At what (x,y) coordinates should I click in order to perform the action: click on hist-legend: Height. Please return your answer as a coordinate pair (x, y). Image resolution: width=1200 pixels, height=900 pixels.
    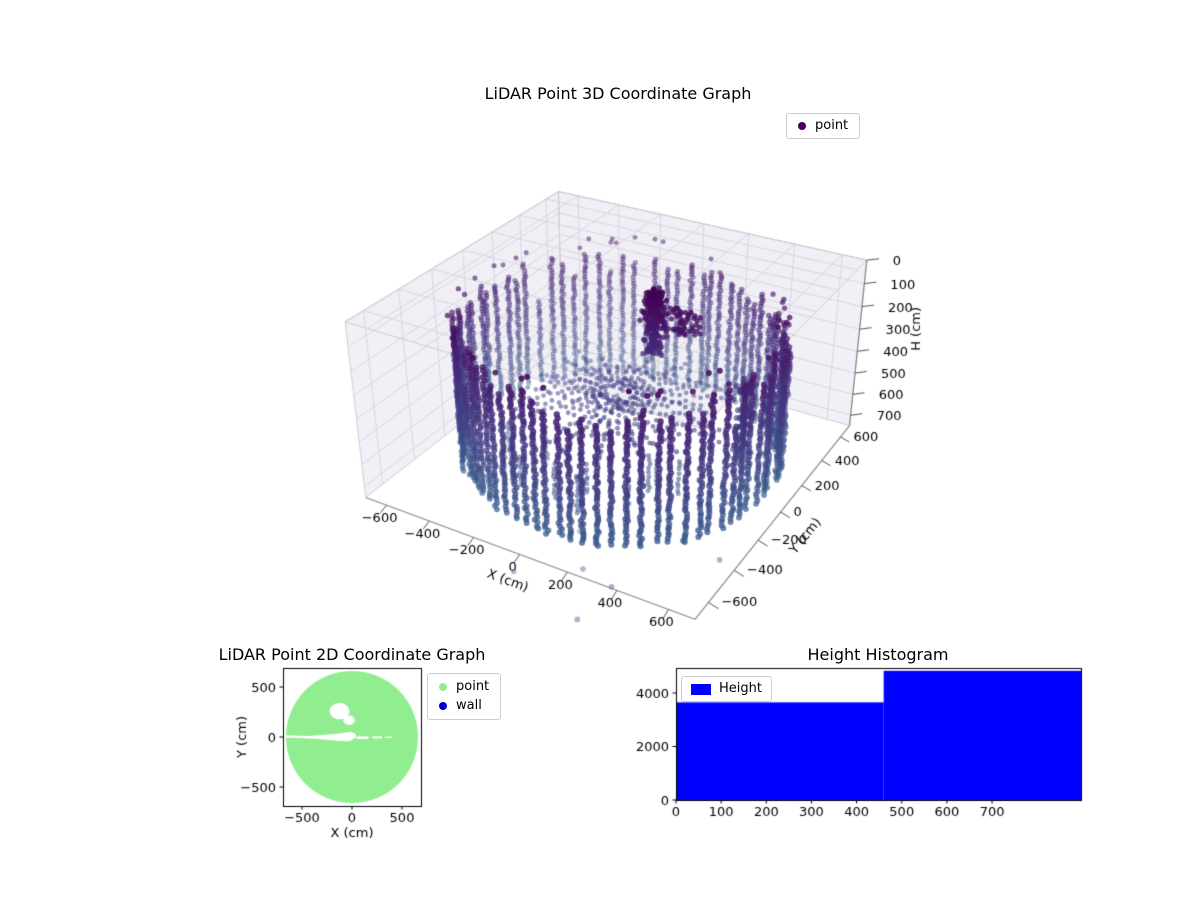
    Looking at the image, I should click on (726, 689).